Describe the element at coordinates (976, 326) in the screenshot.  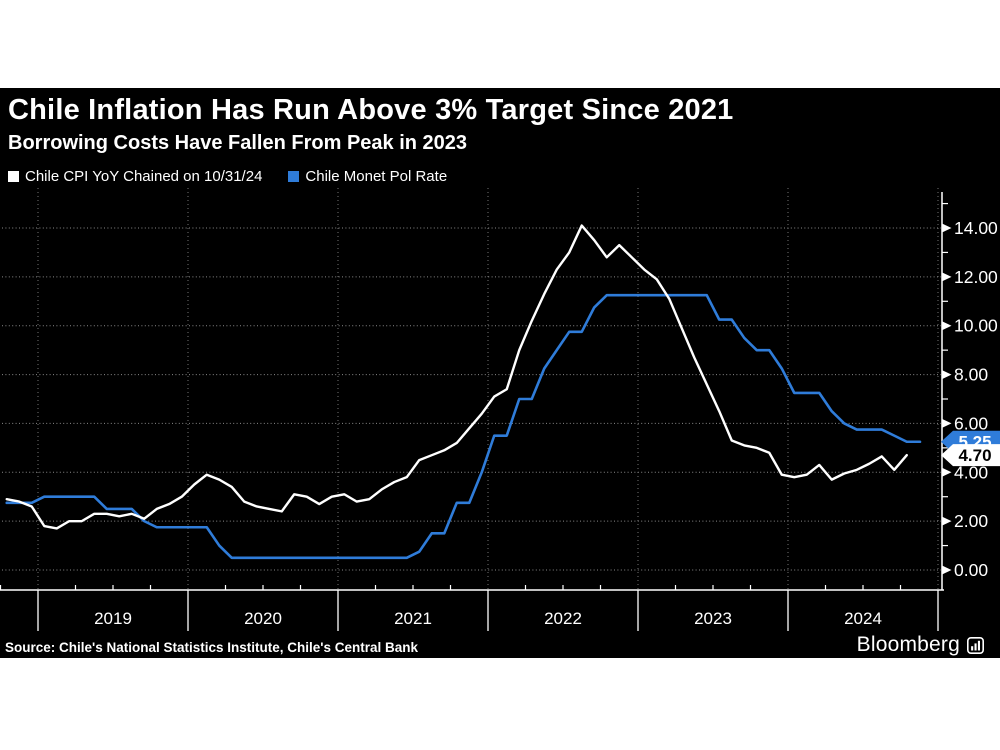
I see `svg-text: 10.00` at that location.